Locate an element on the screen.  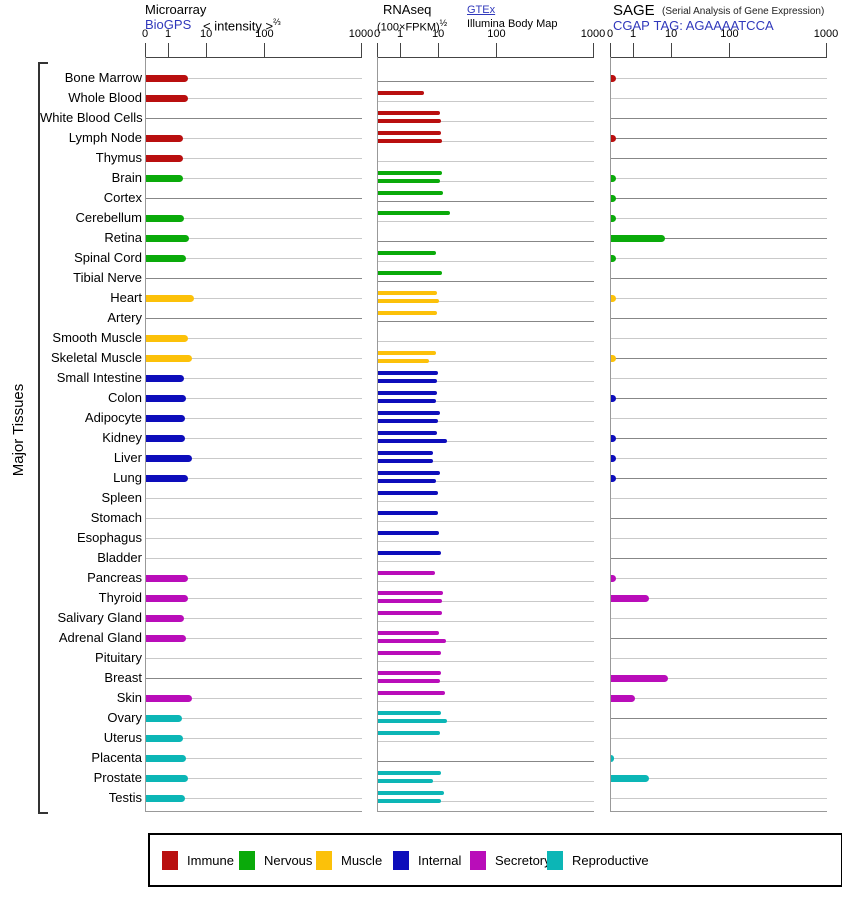
rnaseq-gtex-bar-bladder is located at coordinates (410, 553).